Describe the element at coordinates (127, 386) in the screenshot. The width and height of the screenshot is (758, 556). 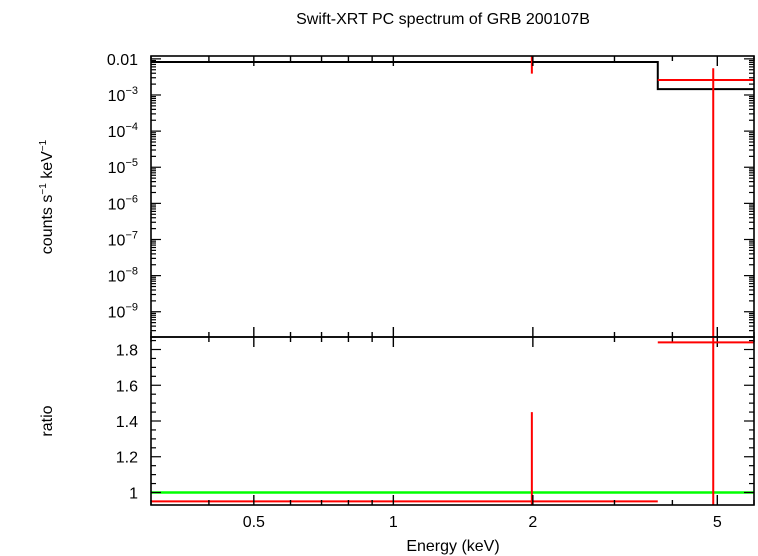
I see `ratio-y-tick-label: 1.6` at that location.